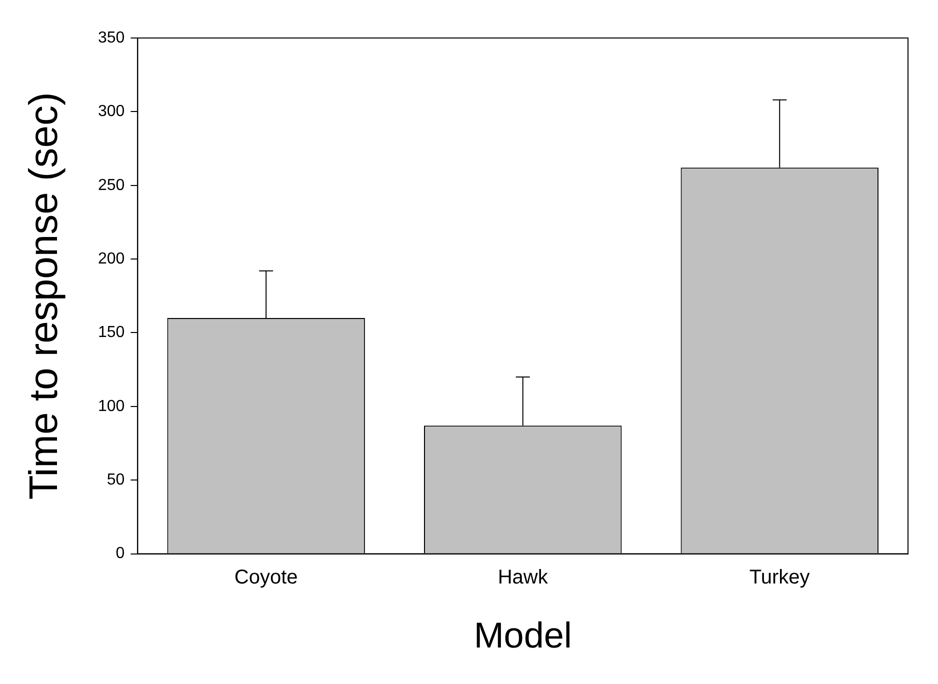 This screenshot has height=684, width=938. What do you see at coordinates (111, 406) in the screenshot?
I see `y-tick-label: 100` at bounding box center [111, 406].